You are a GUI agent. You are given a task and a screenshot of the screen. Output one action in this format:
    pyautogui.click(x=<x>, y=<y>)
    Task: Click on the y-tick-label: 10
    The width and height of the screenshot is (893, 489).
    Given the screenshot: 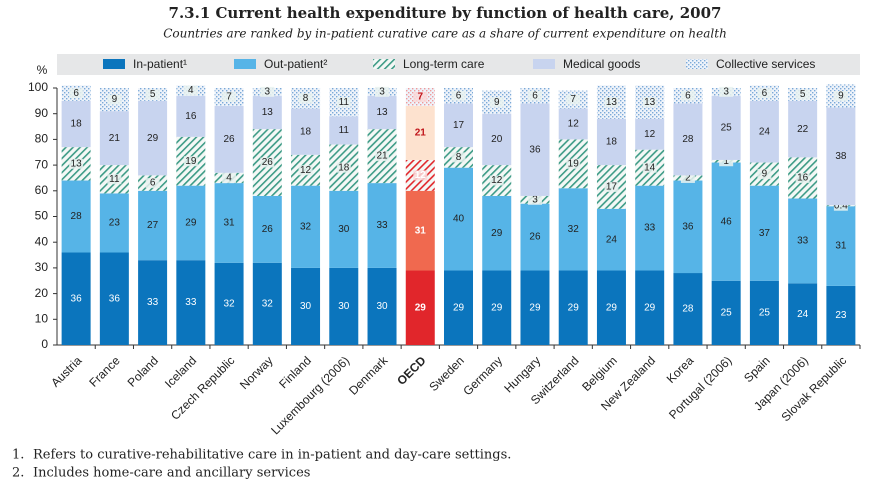 What is the action you would take?
    pyautogui.click(x=42, y=318)
    